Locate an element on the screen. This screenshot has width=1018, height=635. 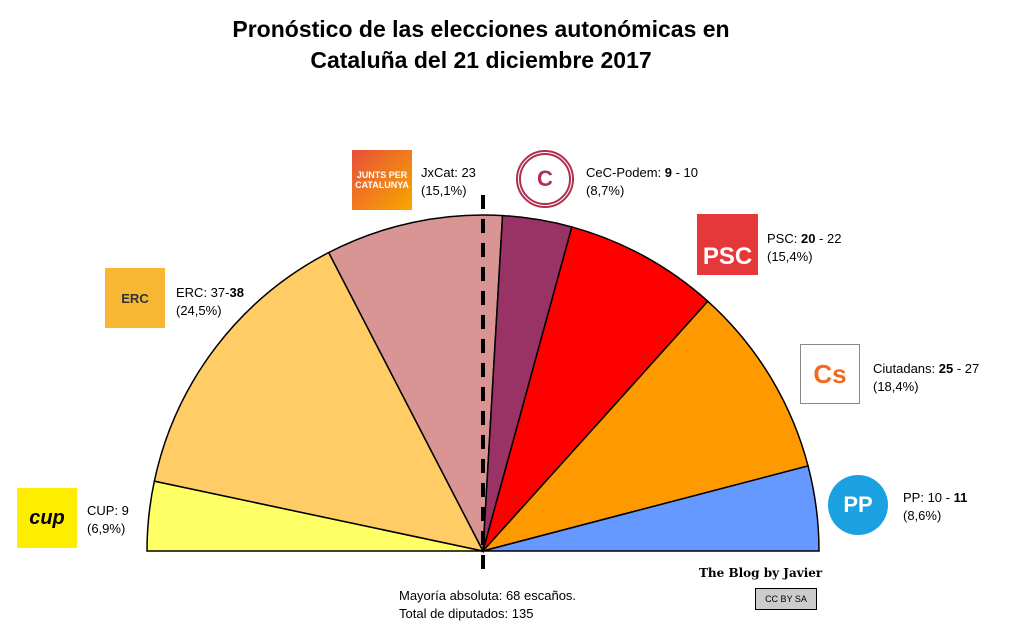
cc-license-badge: CC BY SA is located at coordinates (786, 599).